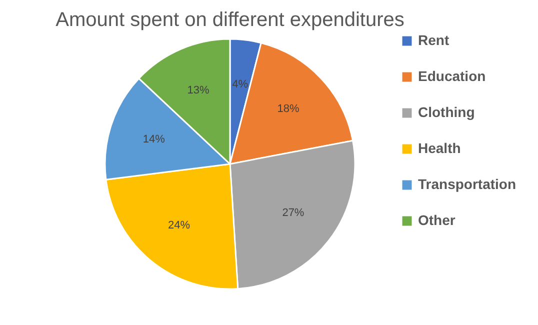 This screenshot has width=538, height=325. What do you see at coordinates (452, 76) in the screenshot?
I see `legend-label: Education` at bounding box center [452, 76].